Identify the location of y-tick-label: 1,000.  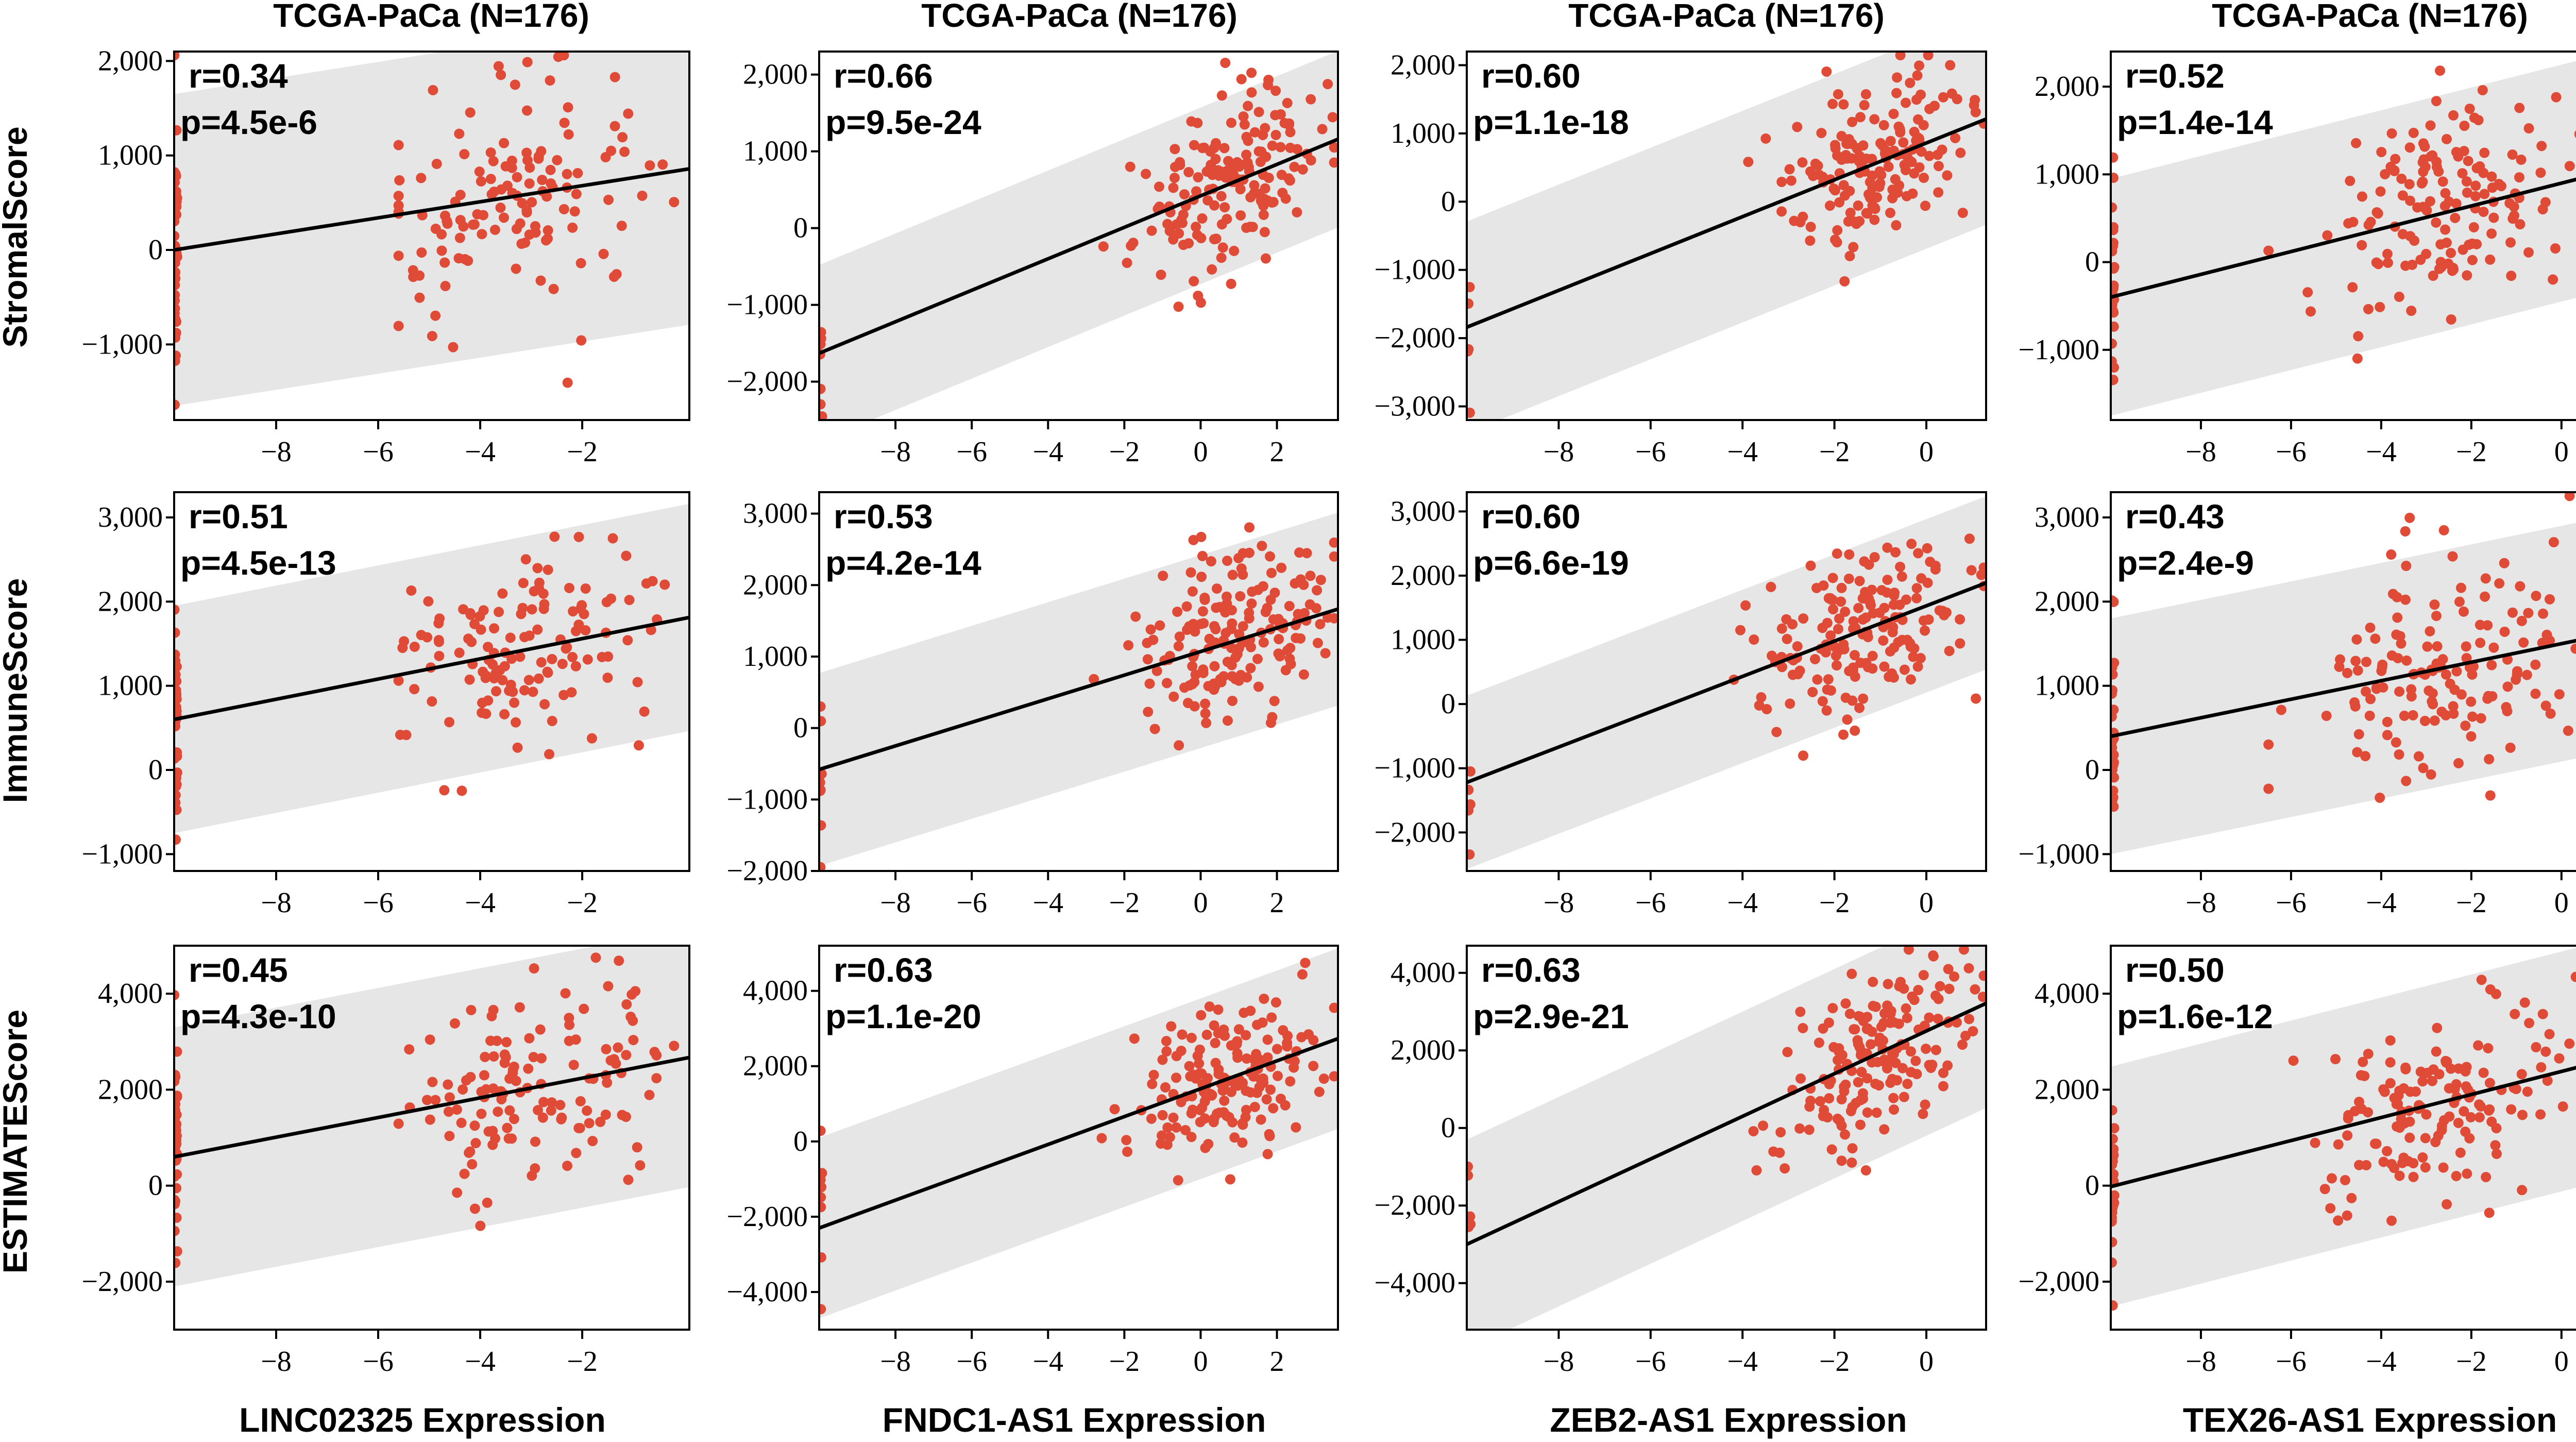
(775, 152).